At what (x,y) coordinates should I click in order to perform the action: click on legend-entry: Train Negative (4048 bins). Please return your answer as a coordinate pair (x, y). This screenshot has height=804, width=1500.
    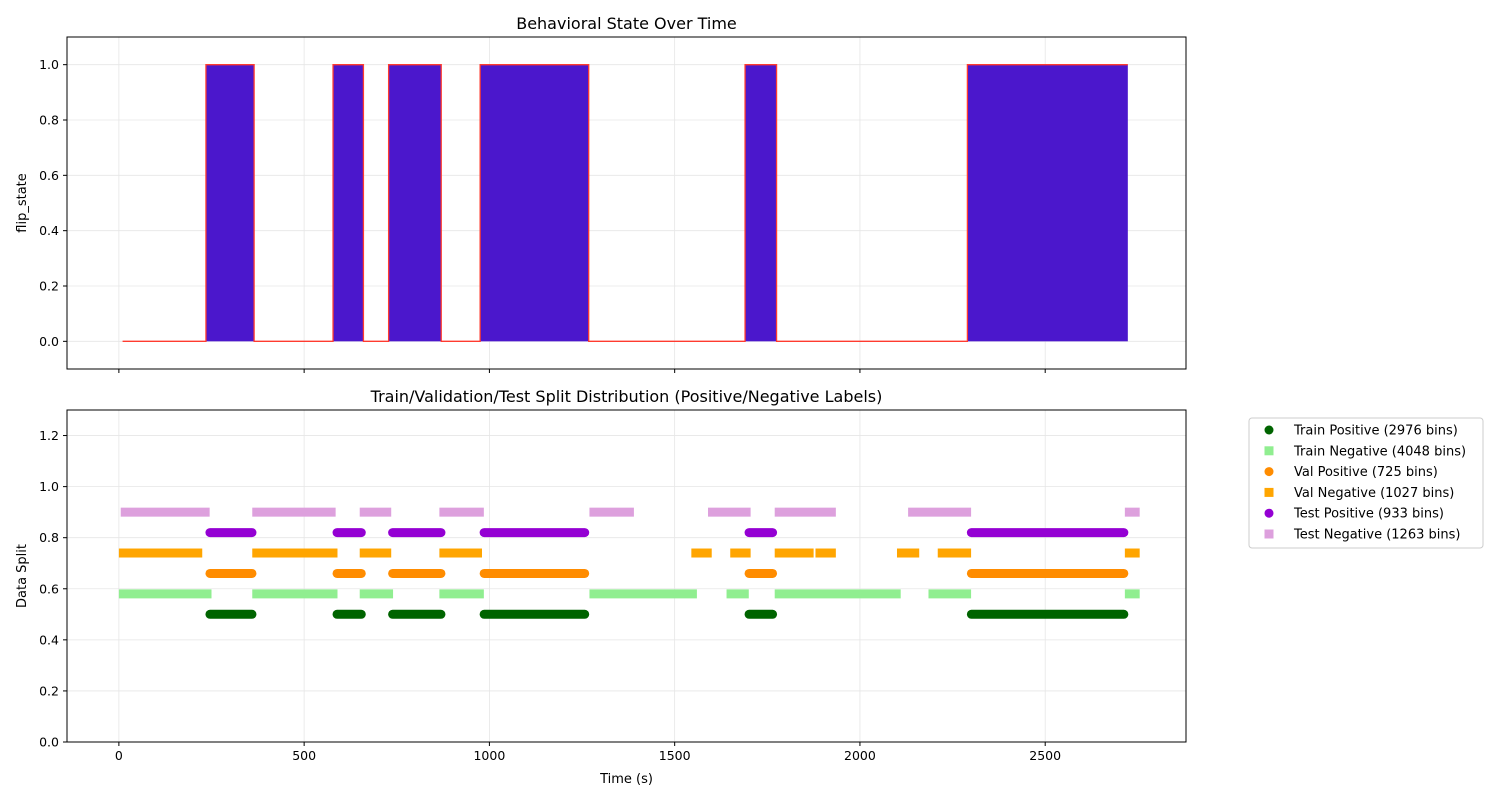
    Looking at the image, I should click on (1379, 451).